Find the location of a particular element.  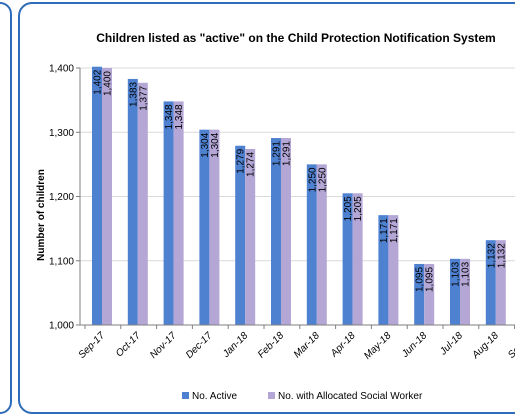

legend-swatch-active is located at coordinates (185, 395).